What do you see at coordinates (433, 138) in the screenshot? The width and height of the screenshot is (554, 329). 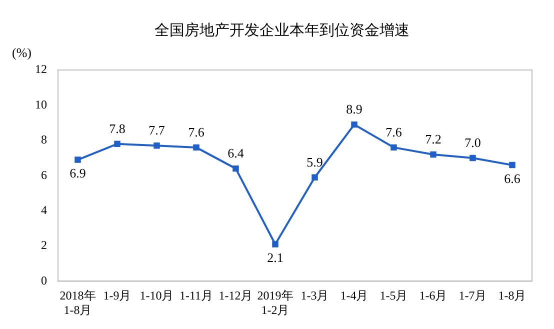 I see `data-label: 7.2` at bounding box center [433, 138].